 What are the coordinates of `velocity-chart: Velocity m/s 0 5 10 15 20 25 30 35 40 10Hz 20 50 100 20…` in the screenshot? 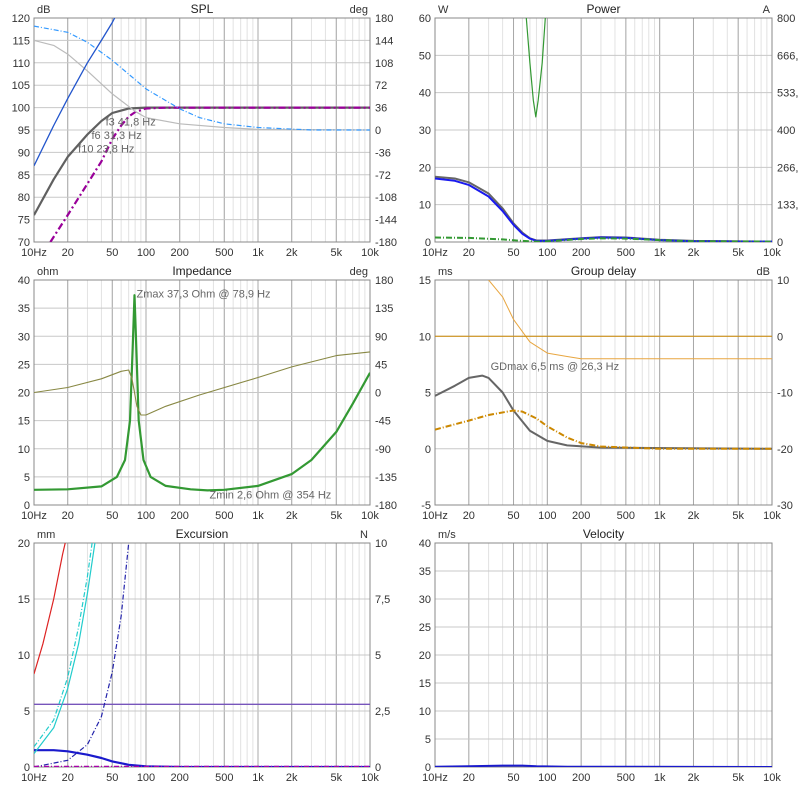 It's located at (600, 655).